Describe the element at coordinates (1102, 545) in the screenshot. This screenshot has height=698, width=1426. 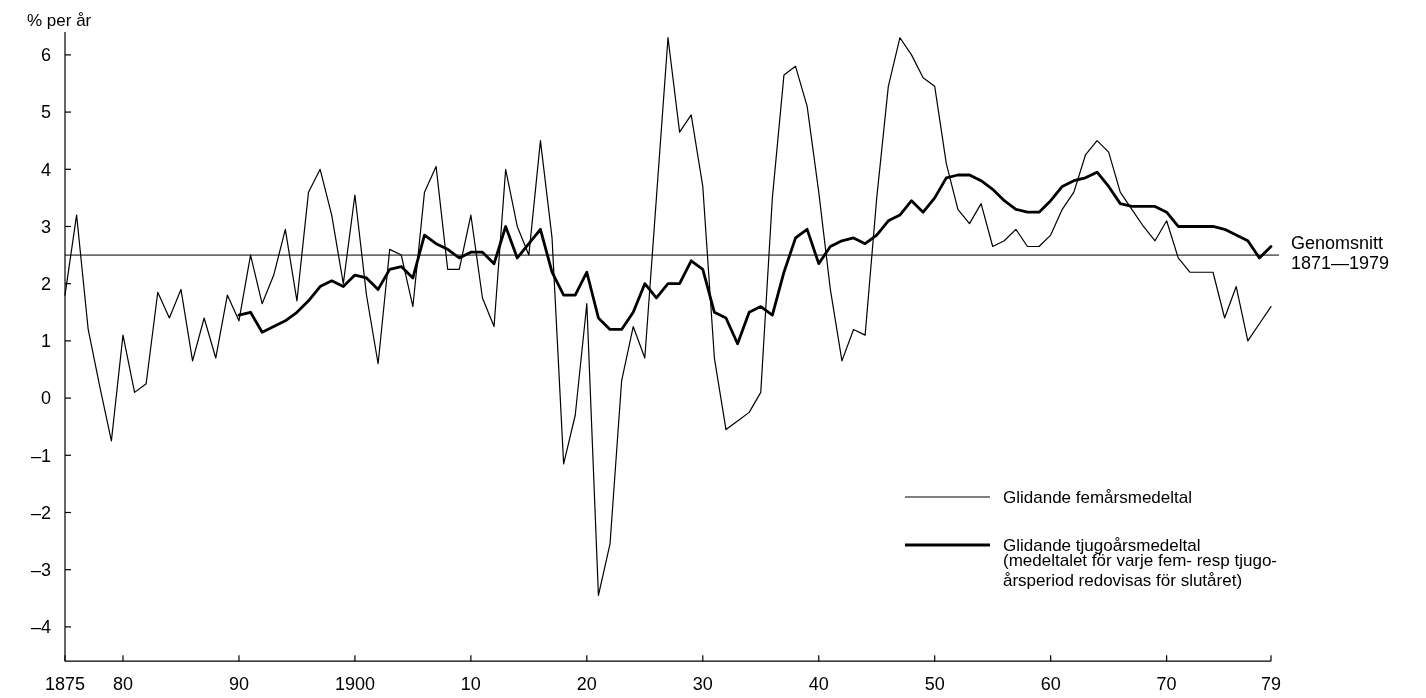
I see `legend-label: Glidande tjugoårsmedeltal` at that location.